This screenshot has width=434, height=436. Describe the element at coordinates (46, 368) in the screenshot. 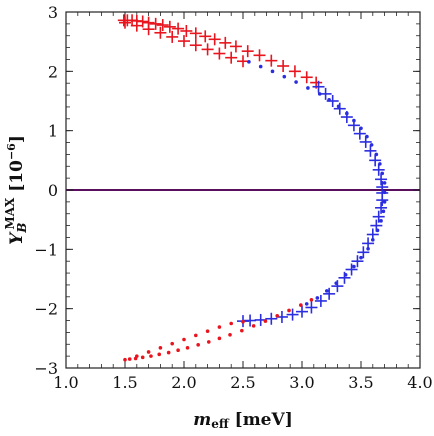

I see `y-tick-label: −3` at that location.